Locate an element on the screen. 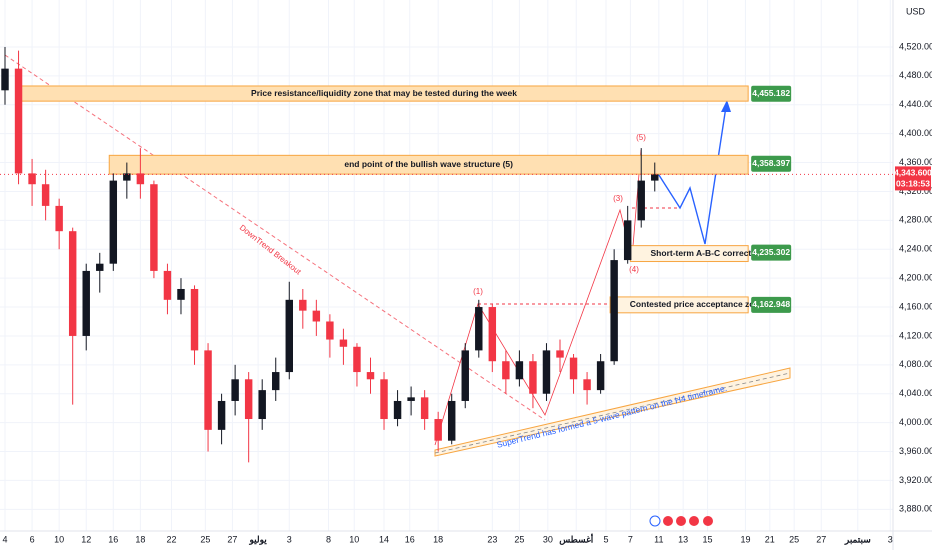  wave-label: (5) is located at coordinates (641, 137).